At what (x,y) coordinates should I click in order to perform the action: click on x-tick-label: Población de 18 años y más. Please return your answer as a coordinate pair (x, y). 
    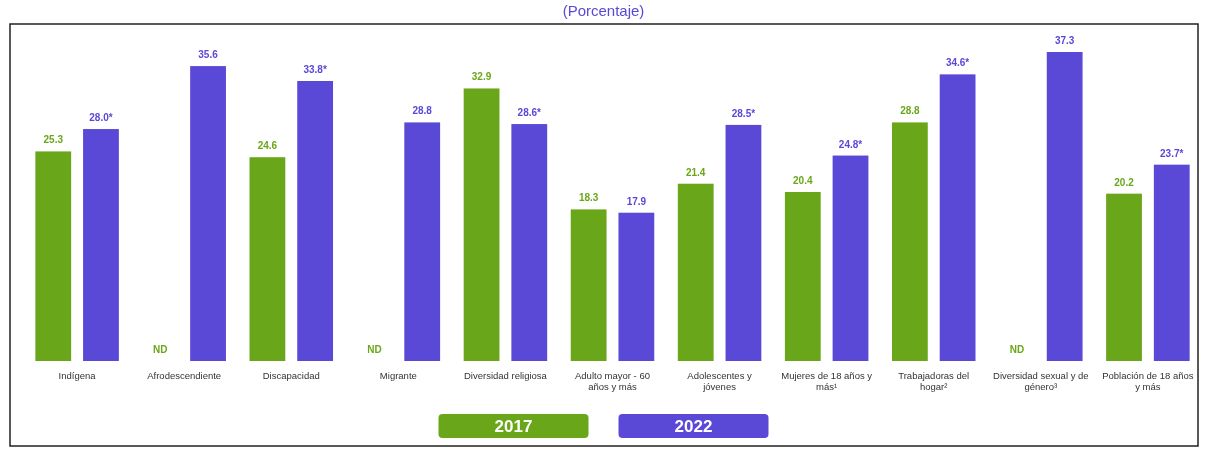
    Looking at the image, I should click on (1148, 381).